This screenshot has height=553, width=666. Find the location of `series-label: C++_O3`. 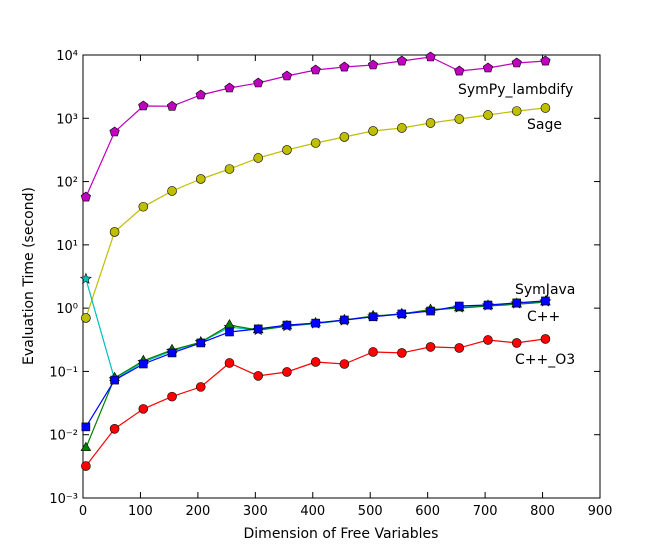

series-label: C++_O3 is located at coordinates (545, 360).